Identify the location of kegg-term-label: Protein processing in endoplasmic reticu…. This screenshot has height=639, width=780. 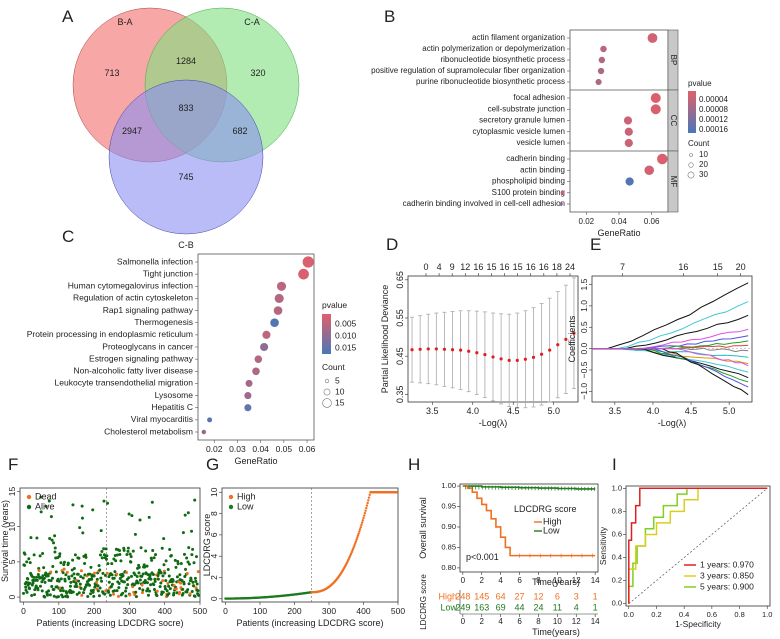
(110, 334).